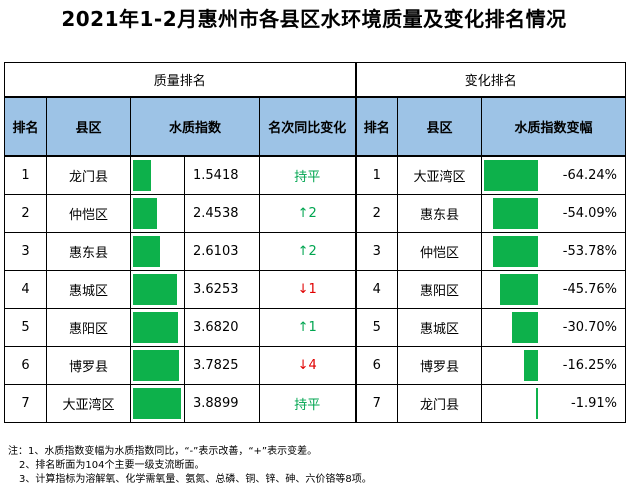  What do you see at coordinates (590, 213) in the screenshot?
I see `wqi-change-value: -54.09%` at bounding box center [590, 213].